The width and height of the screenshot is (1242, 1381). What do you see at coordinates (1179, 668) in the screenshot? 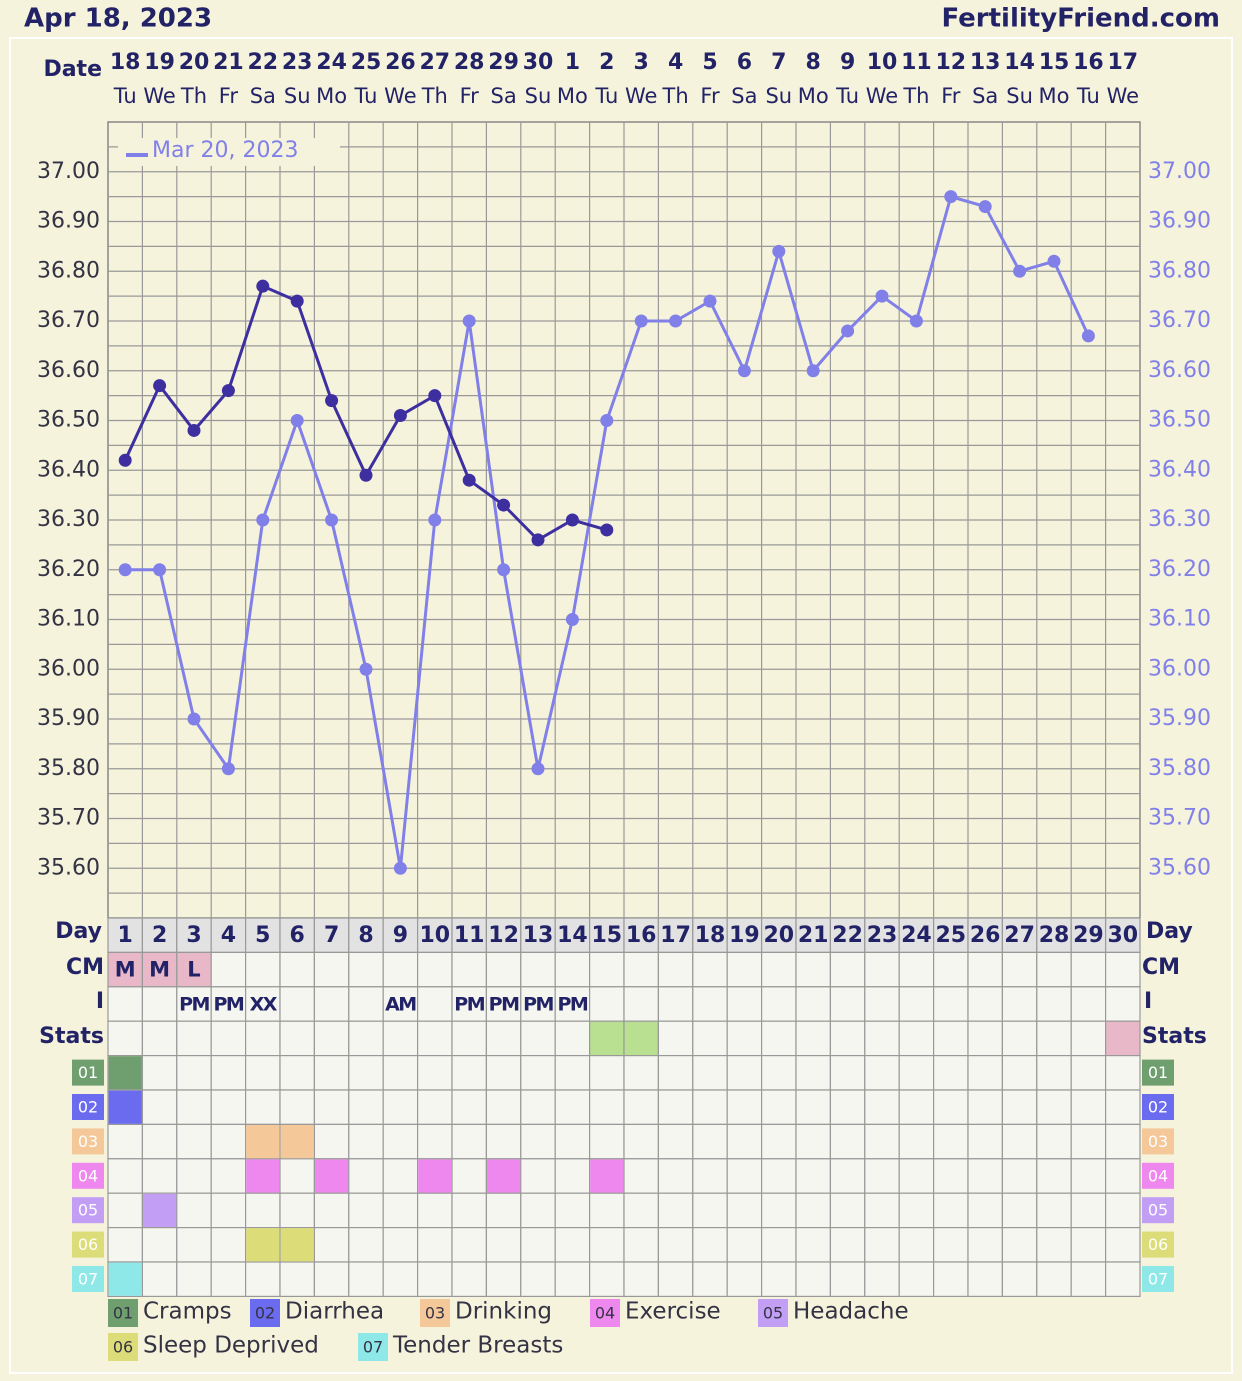
I see `y2-tick-label: 36.00` at bounding box center [1179, 668].